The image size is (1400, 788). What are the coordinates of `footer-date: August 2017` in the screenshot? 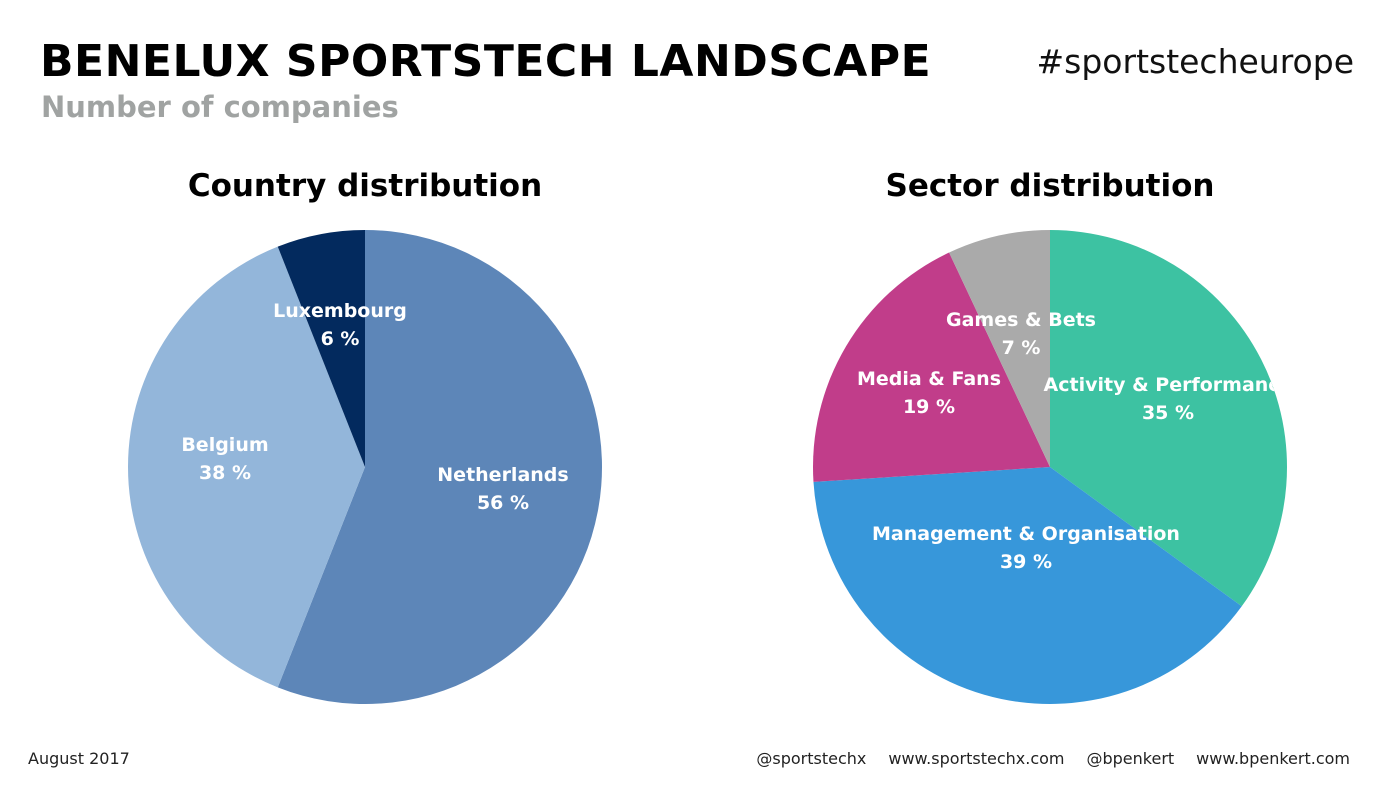 It's located at (79, 758).